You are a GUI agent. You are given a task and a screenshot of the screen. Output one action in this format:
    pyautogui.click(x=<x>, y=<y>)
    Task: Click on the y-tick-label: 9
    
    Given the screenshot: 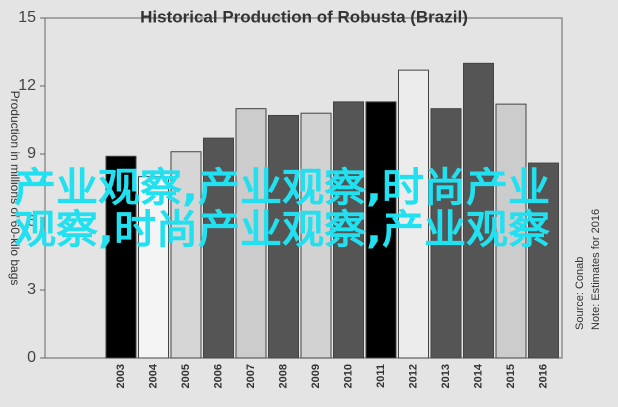 What is the action you would take?
    pyautogui.click(x=31, y=153)
    